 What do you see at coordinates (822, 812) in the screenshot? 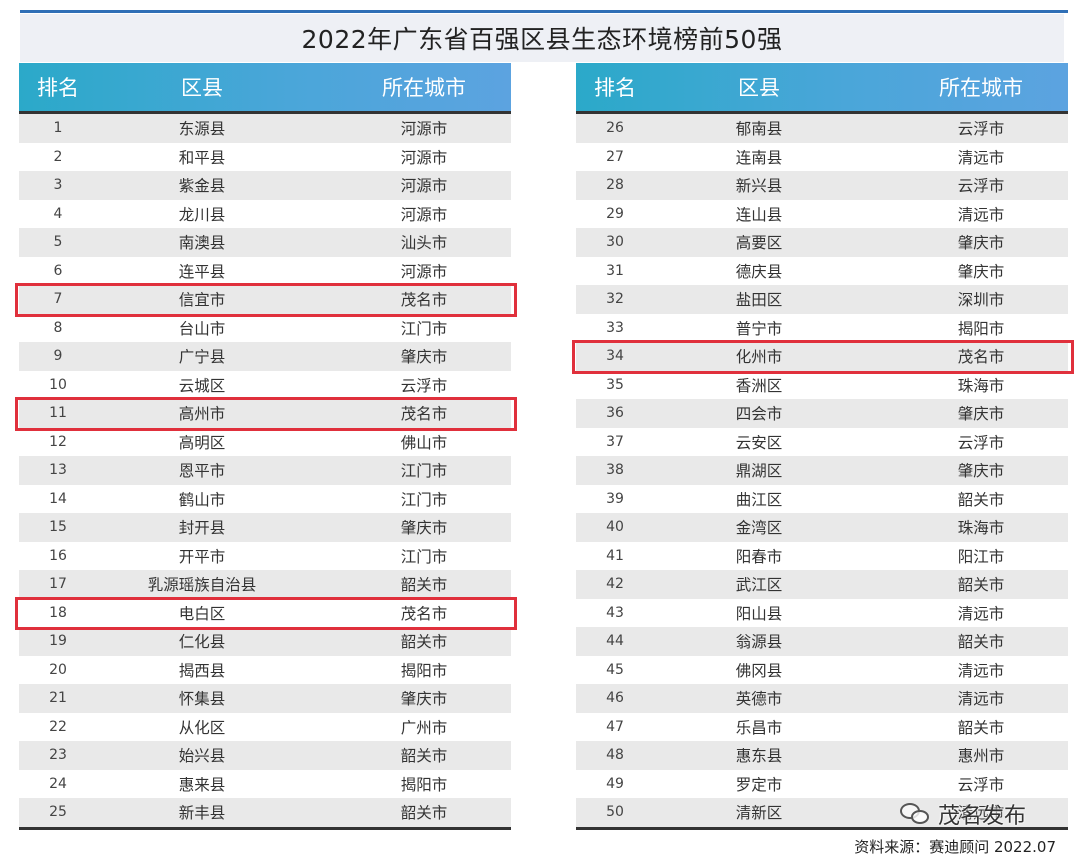
I see `table-row: 50 清新区 清远市` at bounding box center [822, 812].